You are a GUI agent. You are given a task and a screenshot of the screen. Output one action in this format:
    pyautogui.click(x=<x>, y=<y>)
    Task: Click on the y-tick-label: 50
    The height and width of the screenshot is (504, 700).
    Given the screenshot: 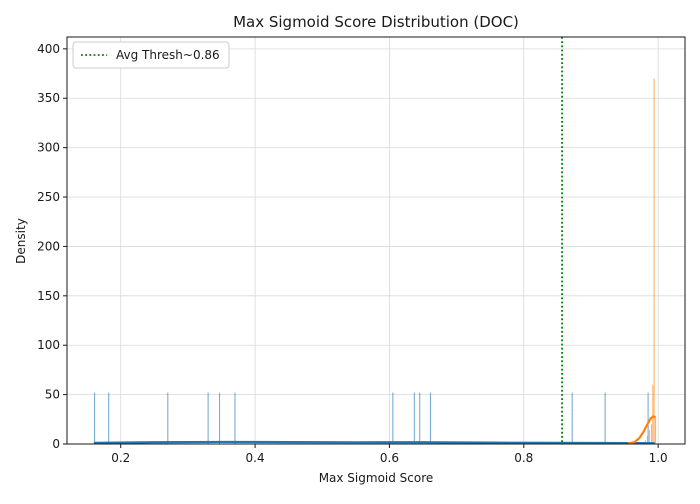 What is the action you would take?
    pyautogui.click(x=52, y=395)
    